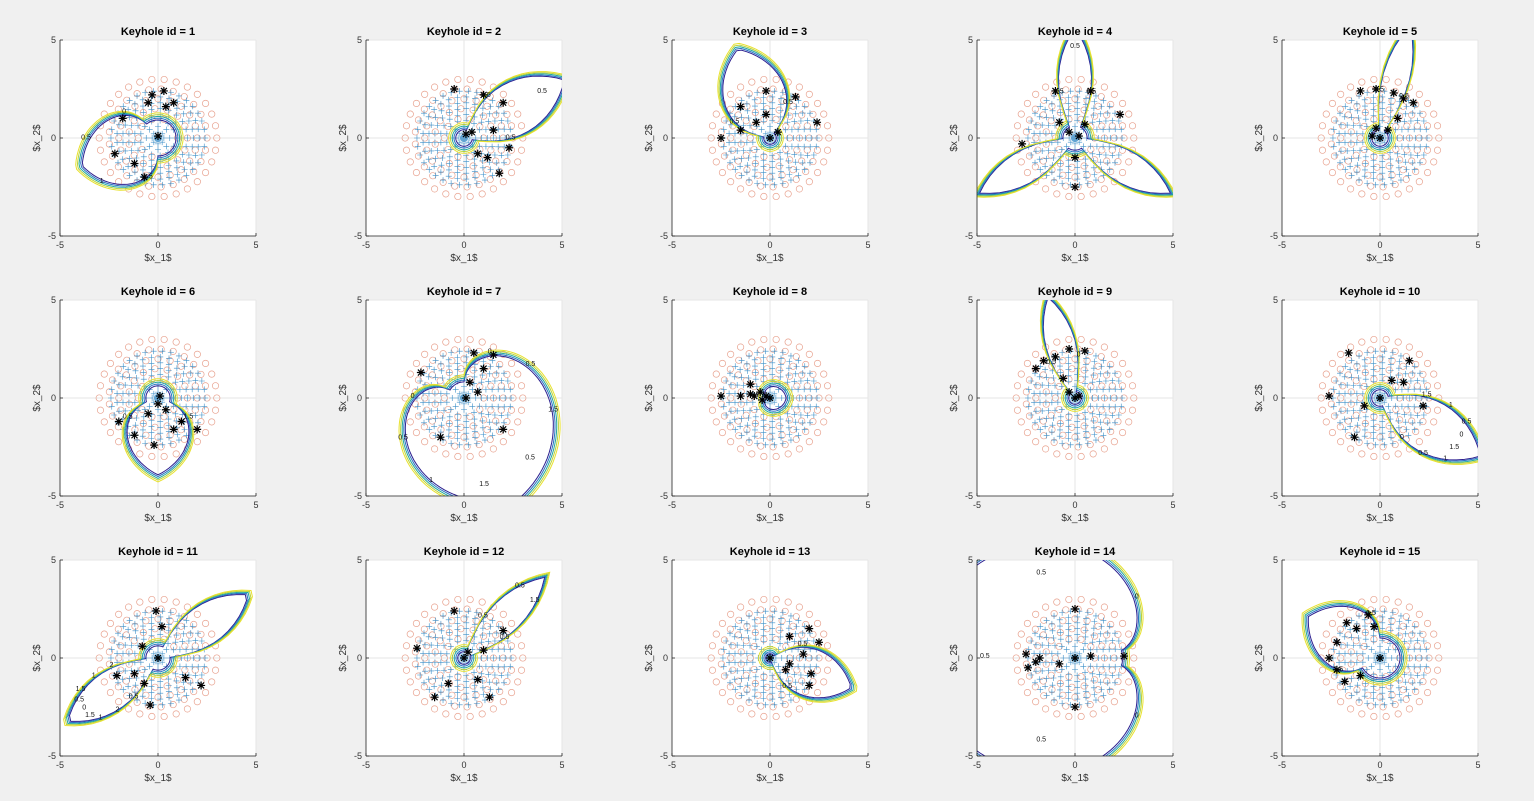  I want to click on x-tick-label: -5, so click(60, 505).